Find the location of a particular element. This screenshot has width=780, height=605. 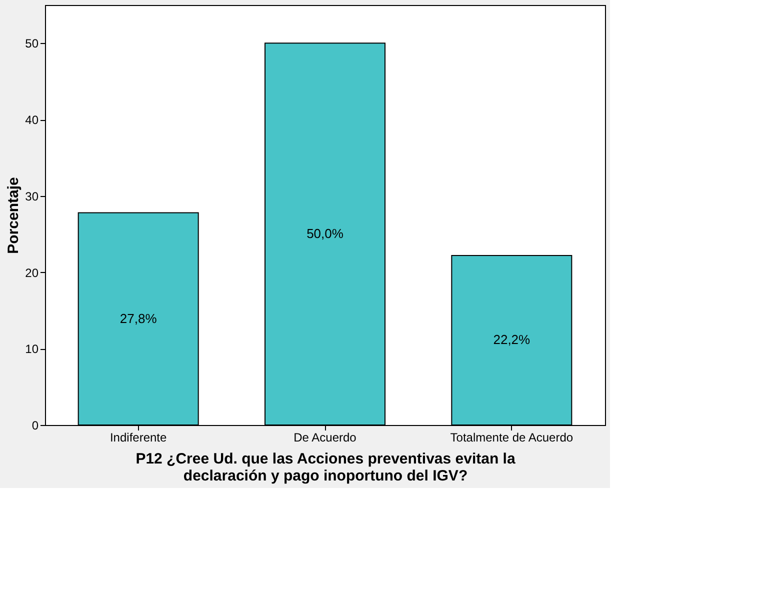

y-tick-label: 0 is located at coordinates (35, 425).